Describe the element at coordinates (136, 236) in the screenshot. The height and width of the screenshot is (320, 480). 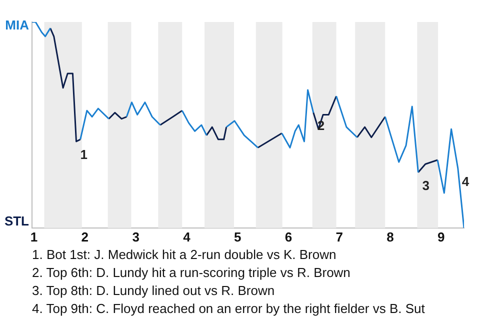
I see `x-tick-label: 3` at that location.